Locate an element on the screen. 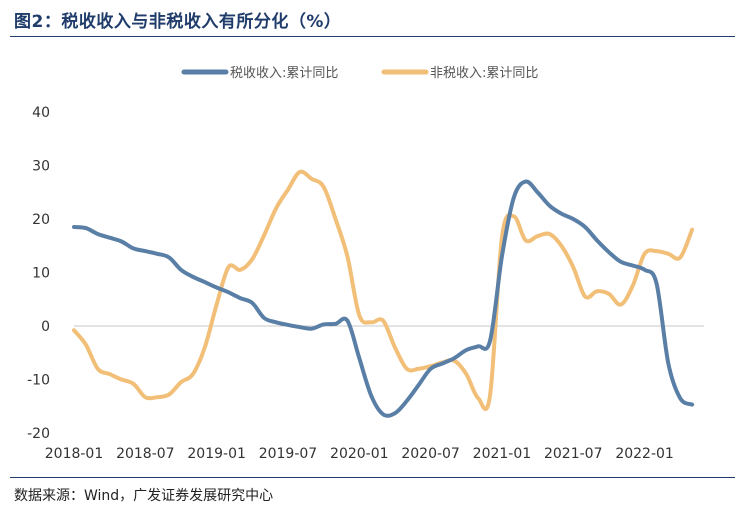 Image resolution: width=745 pixels, height=513 pixels. x-tick-label: 2019-01 is located at coordinates (216, 454).